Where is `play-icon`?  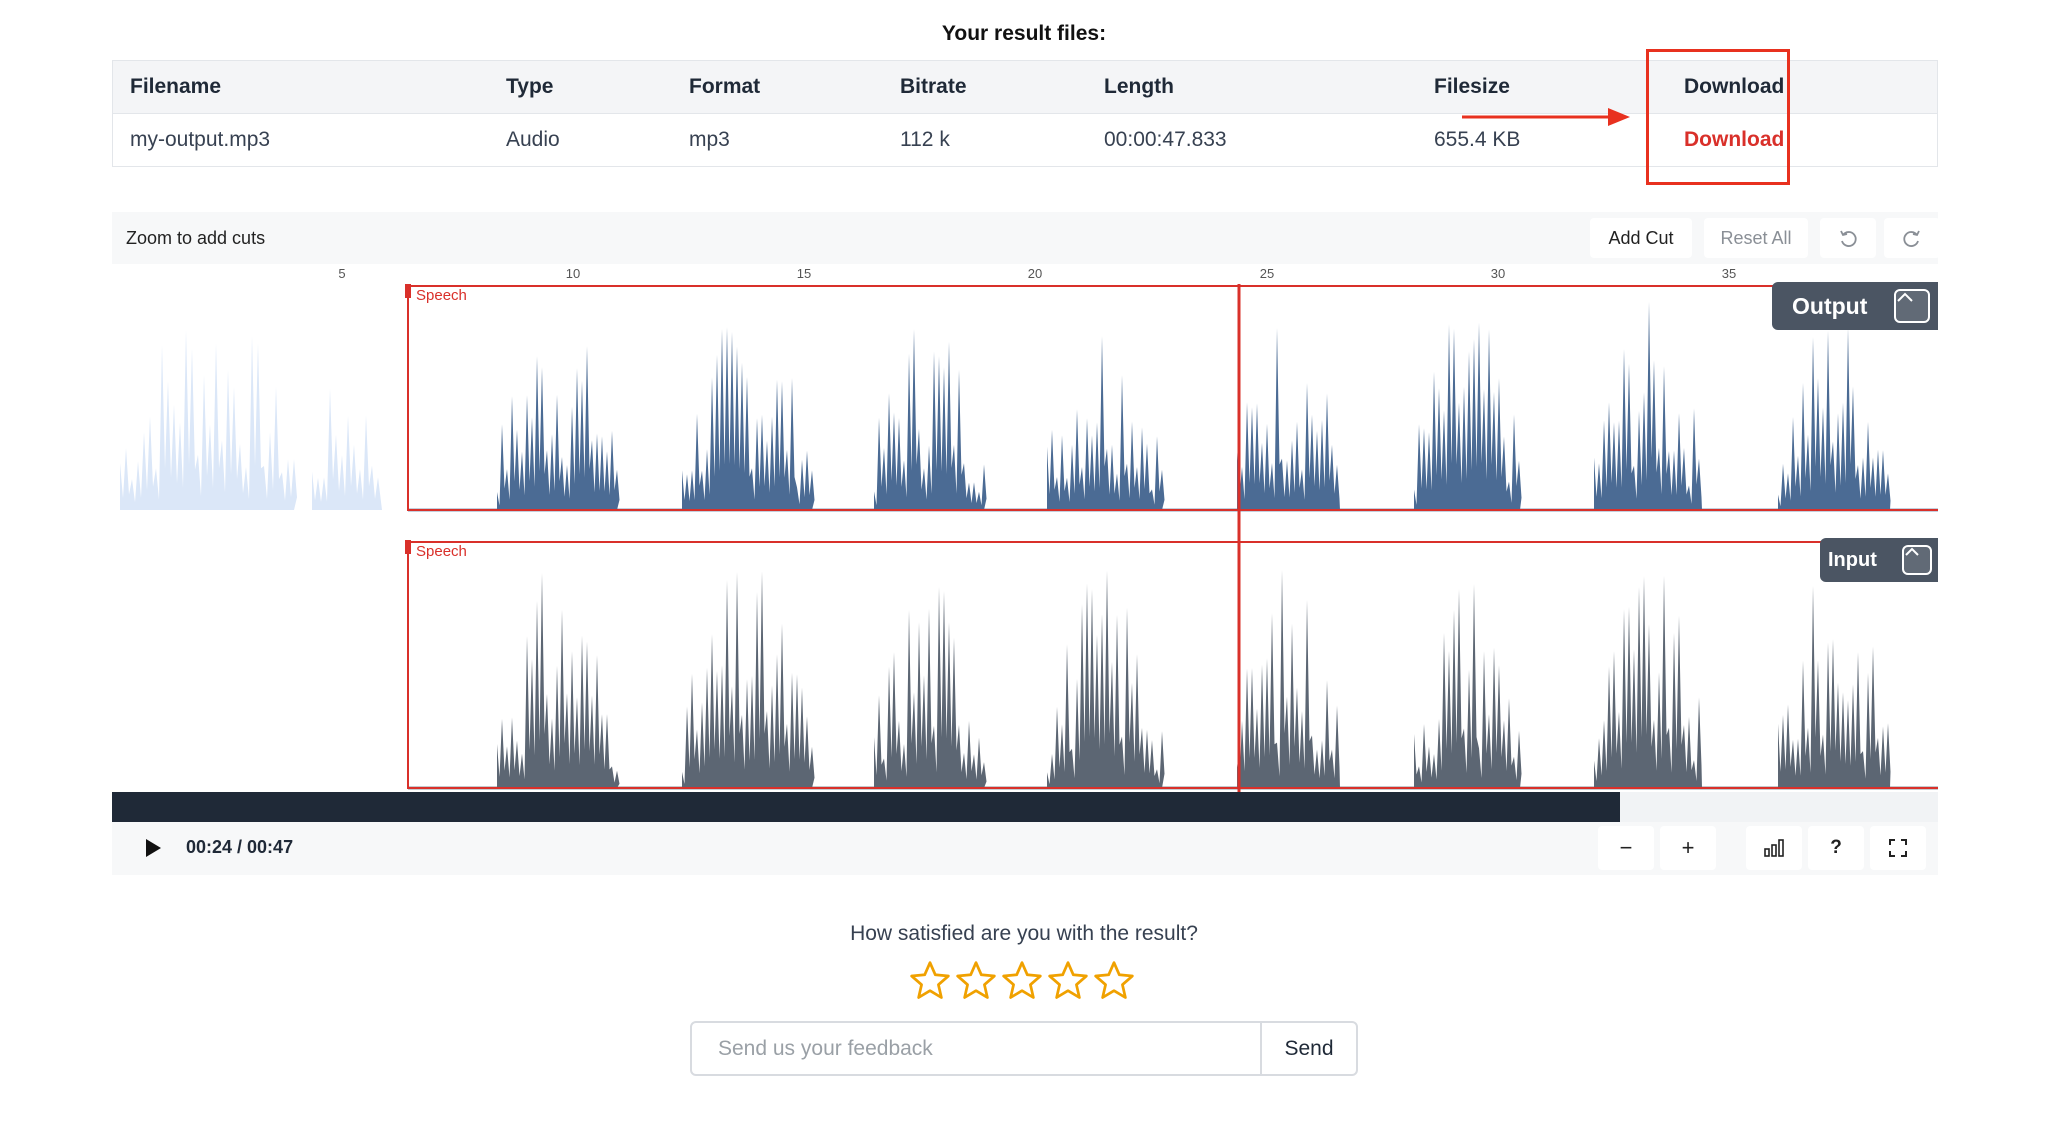 play-icon is located at coordinates (153, 848).